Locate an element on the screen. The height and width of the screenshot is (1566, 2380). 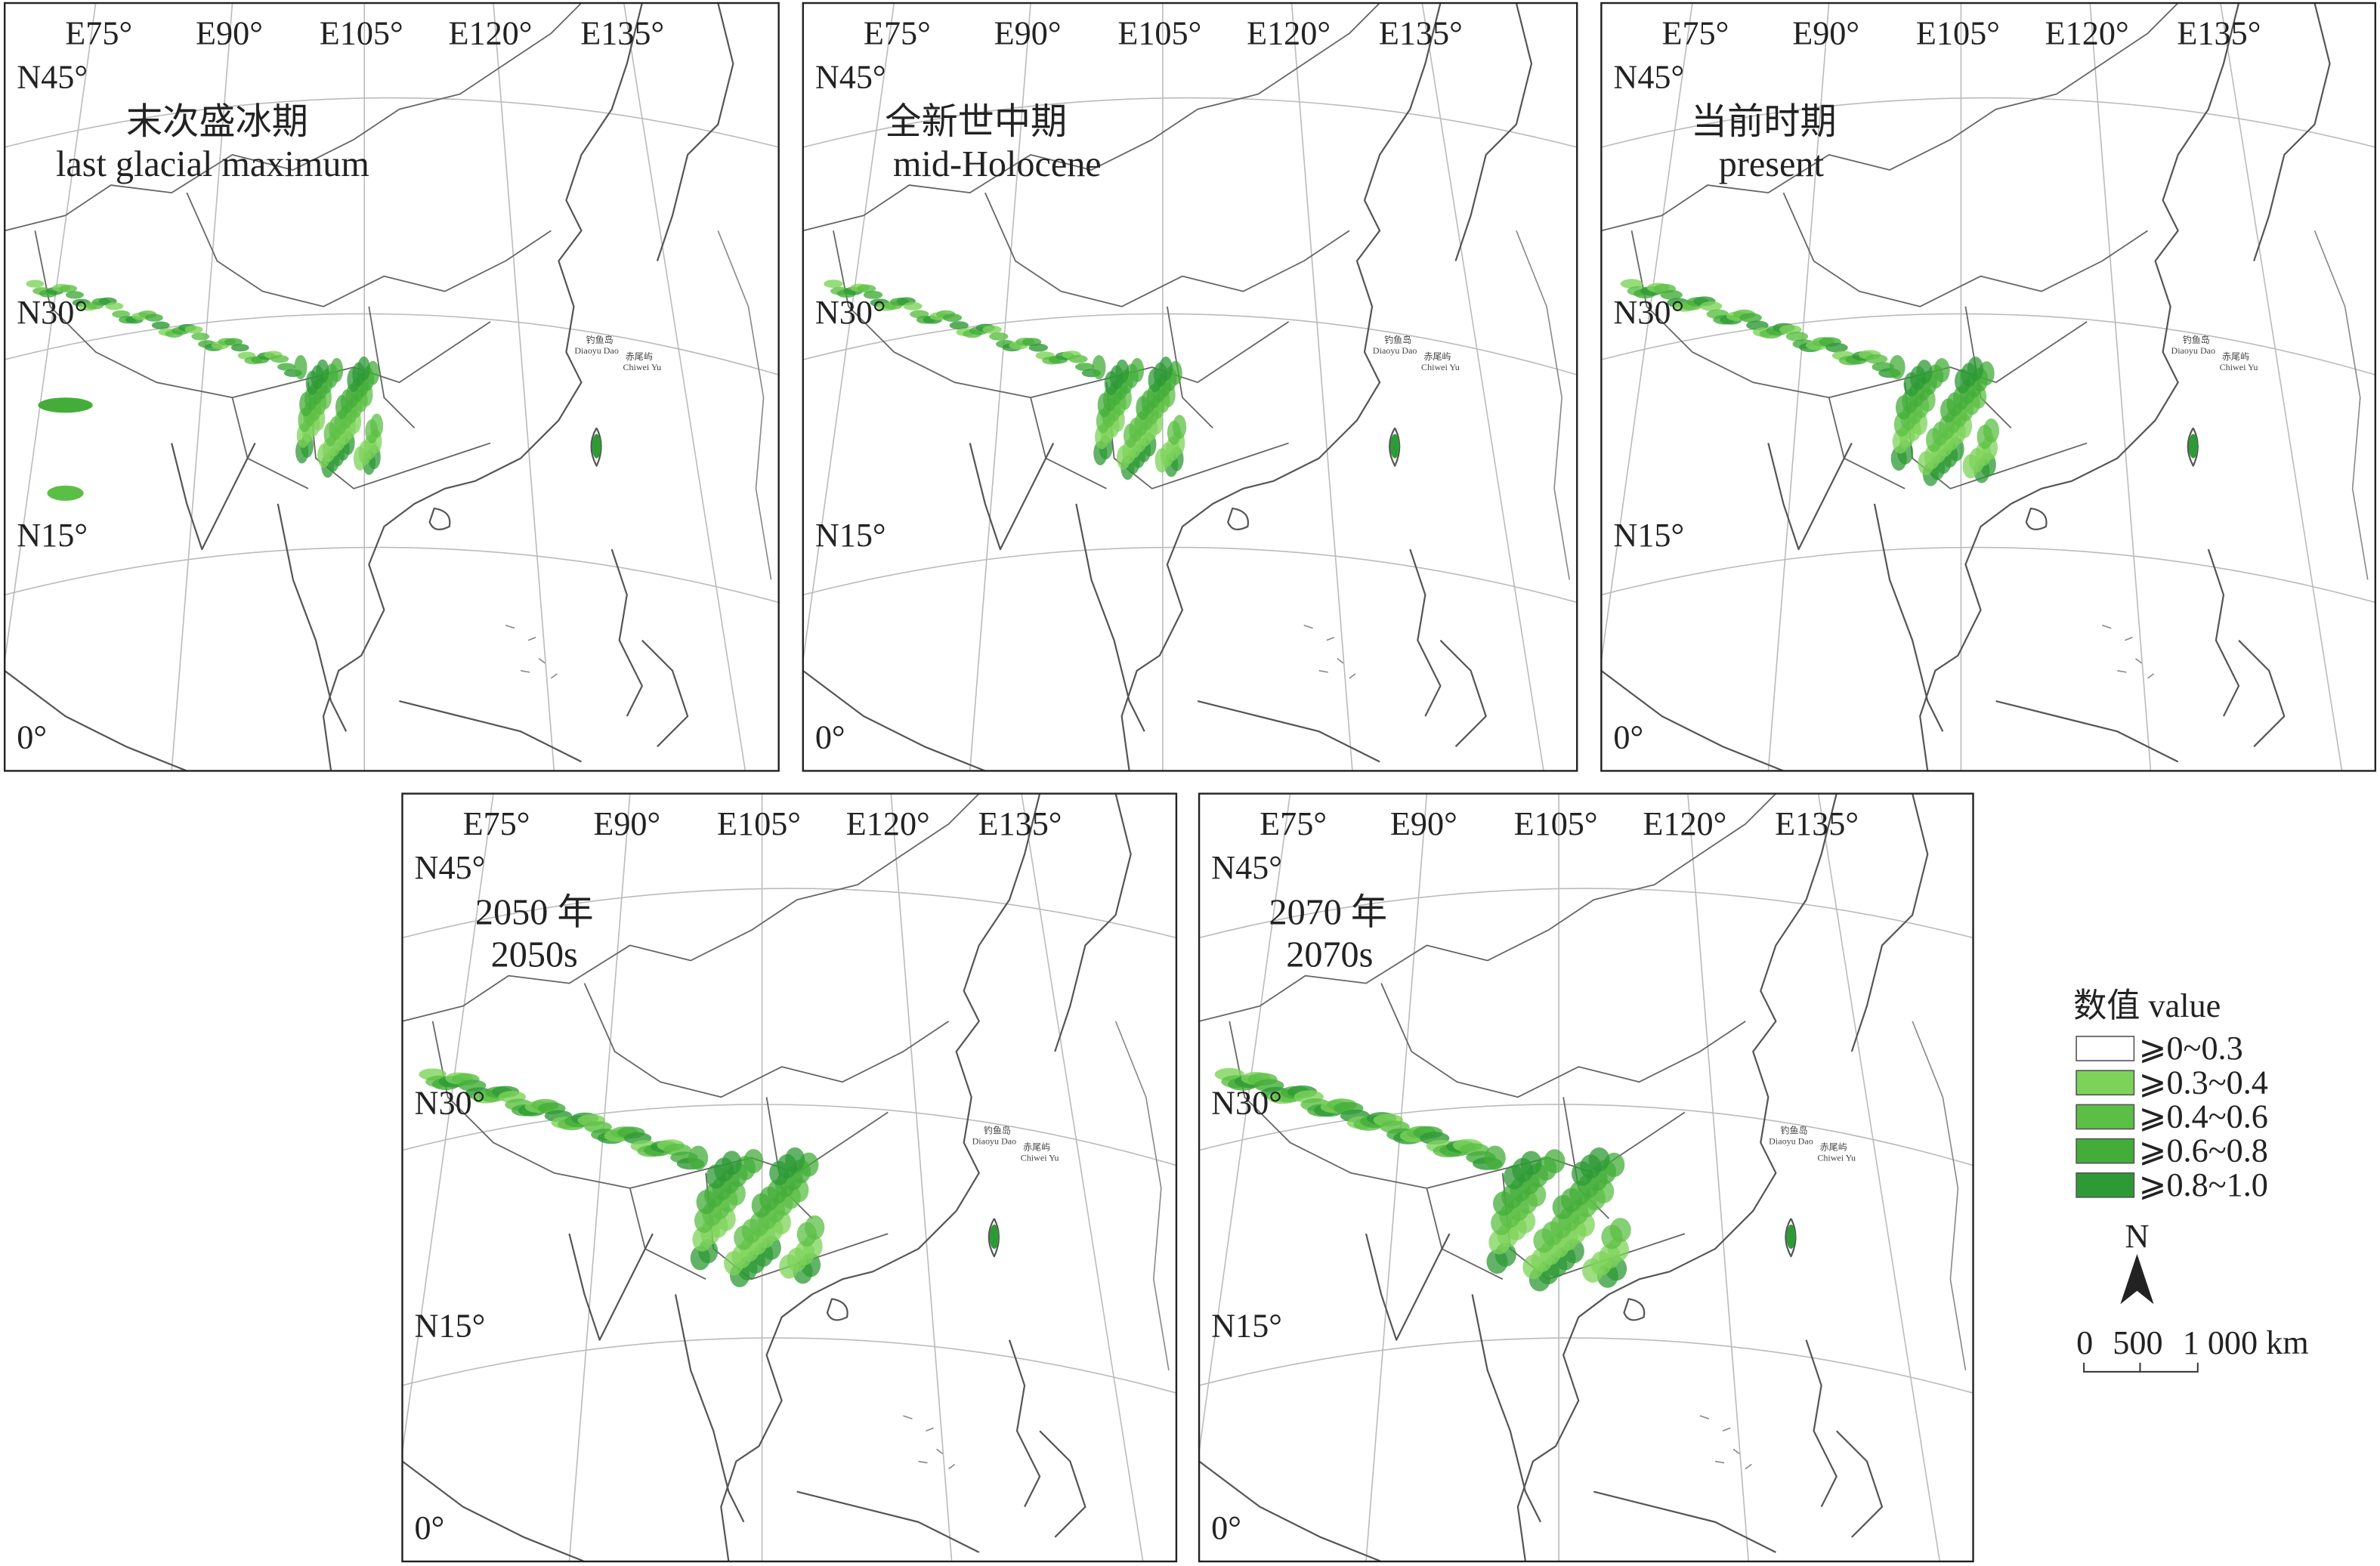
scale-label: 0 is located at coordinates (2084, 1342).